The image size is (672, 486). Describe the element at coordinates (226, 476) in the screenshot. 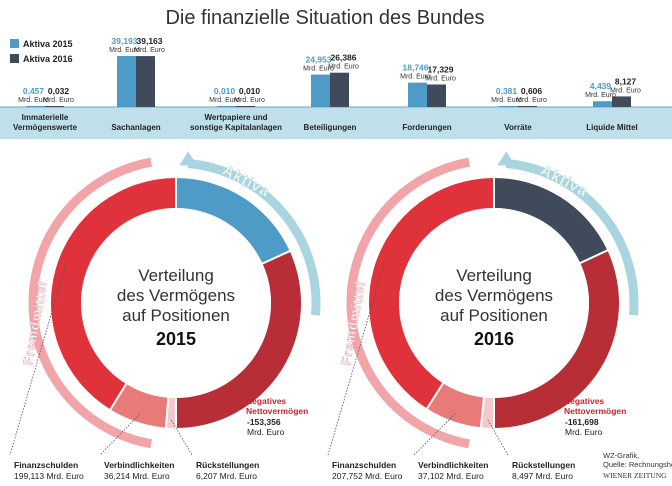

I see `slice-value-label: 6,207 Mrd. Euro` at that location.